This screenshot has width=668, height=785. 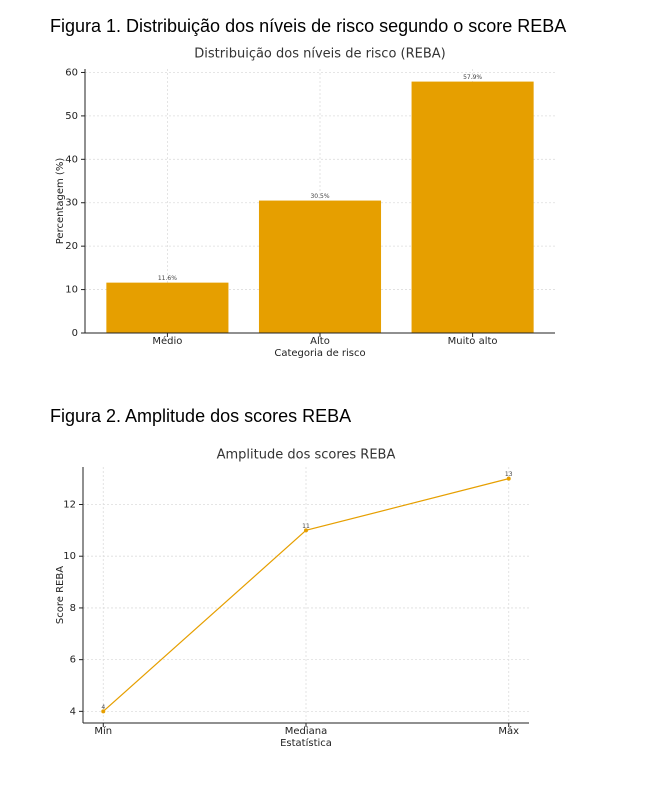 What do you see at coordinates (306, 731) in the screenshot?
I see `x-tick-label: Mediana` at bounding box center [306, 731].